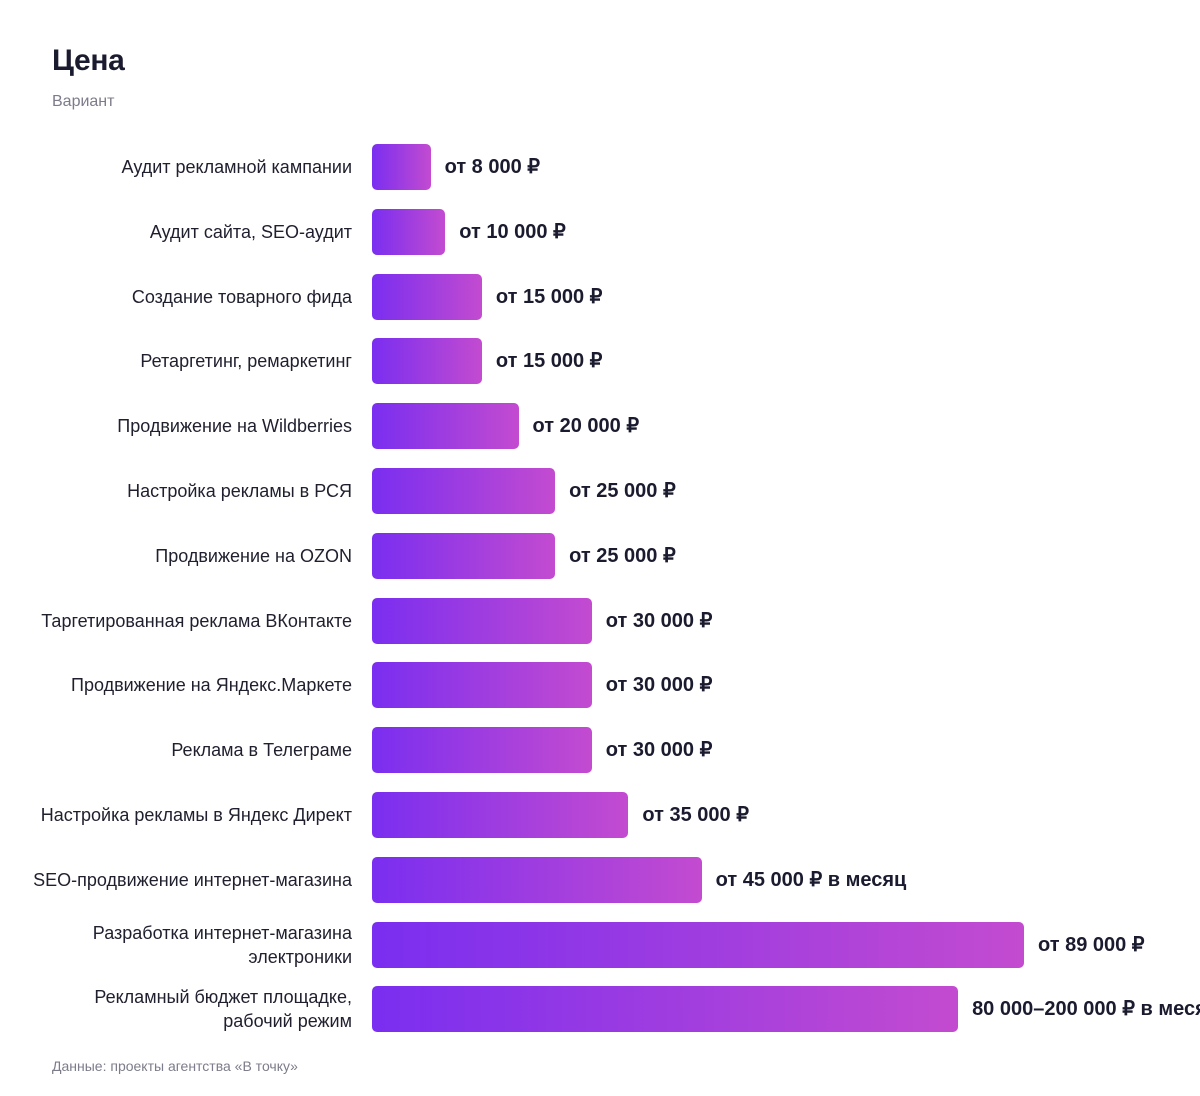  What do you see at coordinates (253, 555) in the screenshot?
I see `category-label: Продвижение на OZON` at bounding box center [253, 555].